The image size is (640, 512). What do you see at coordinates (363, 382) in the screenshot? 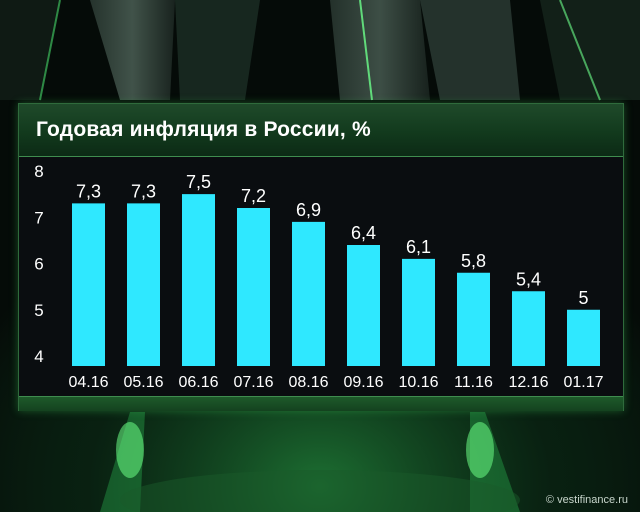
I see `x-tick-label: 09.16` at bounding box center [363, 382].